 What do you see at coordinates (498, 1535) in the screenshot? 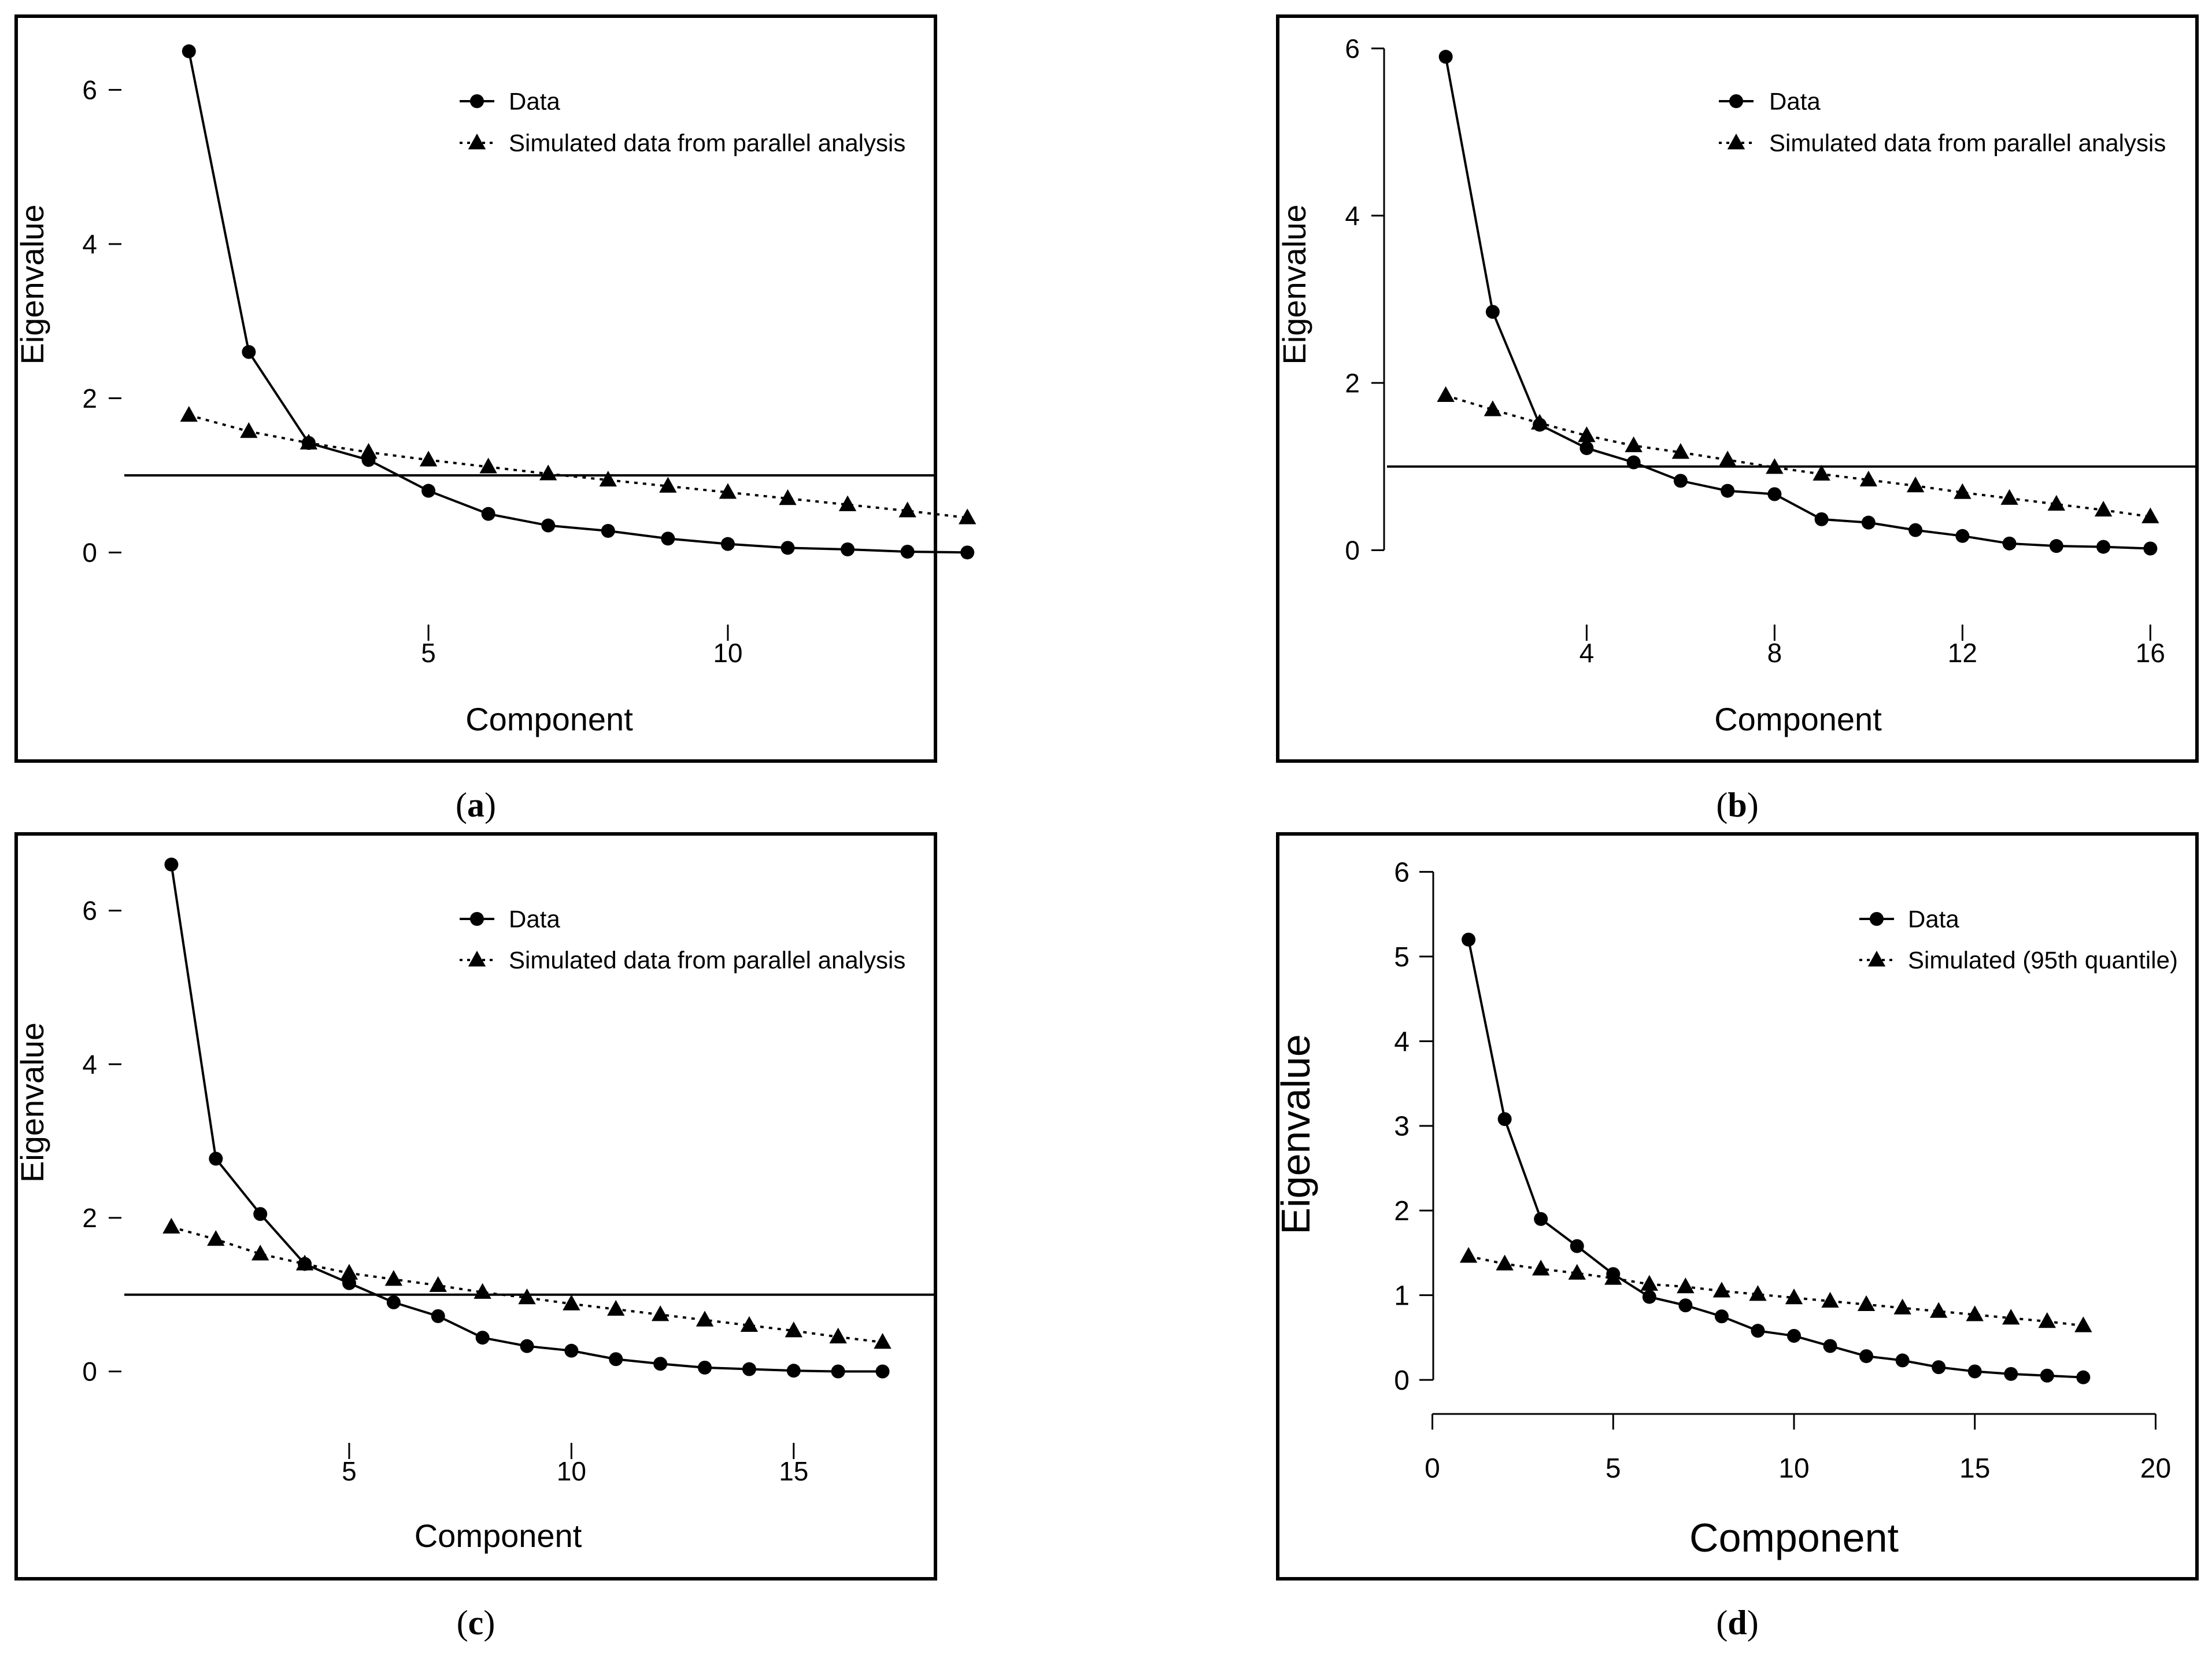
I see `x-axis-label: Component` at bounding box center [498, 1535].